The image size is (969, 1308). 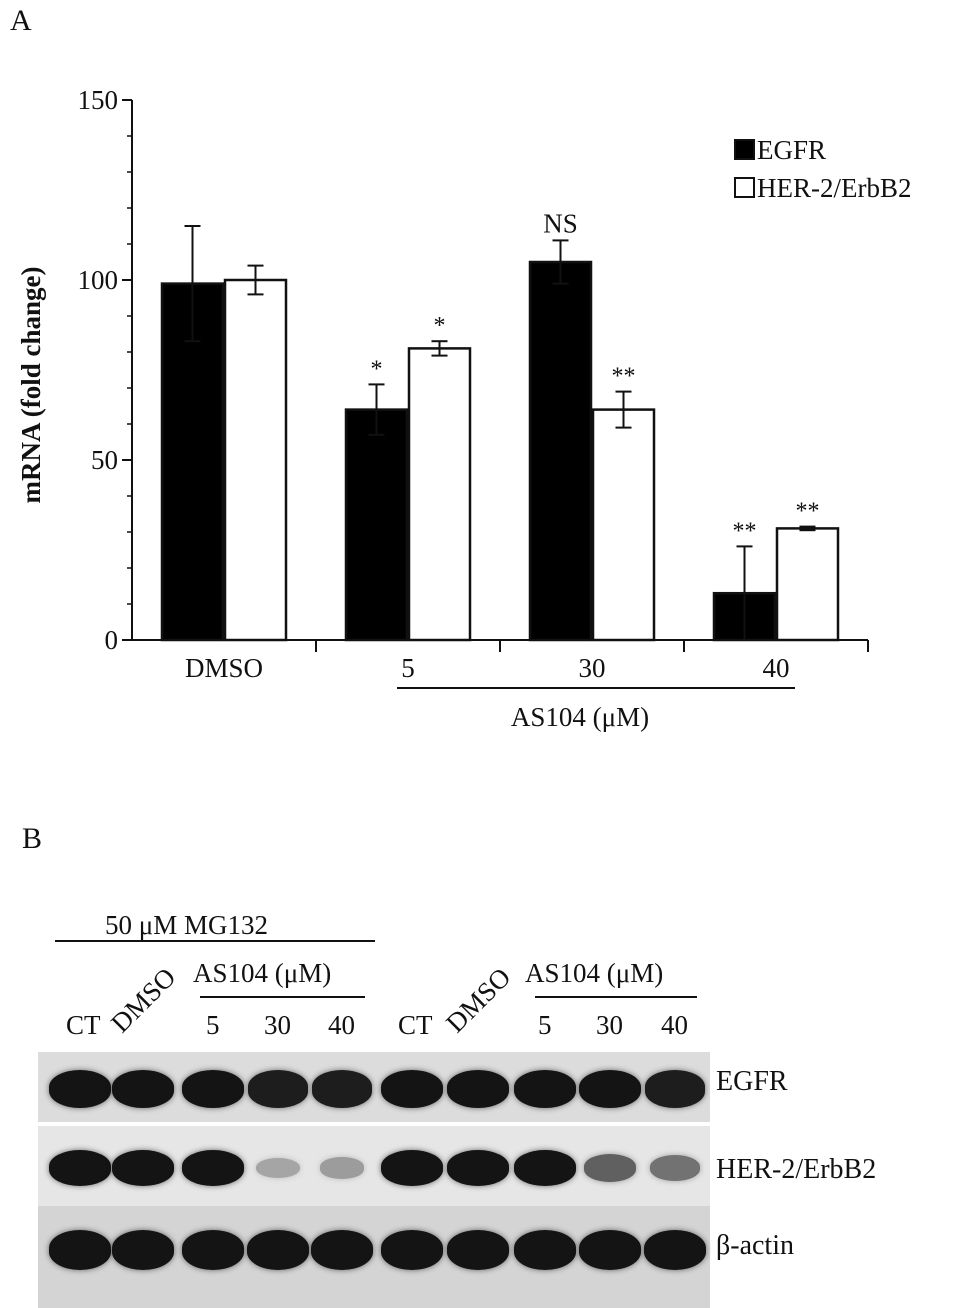 I want to click on group-rule-left, so click(x=282, y=997).